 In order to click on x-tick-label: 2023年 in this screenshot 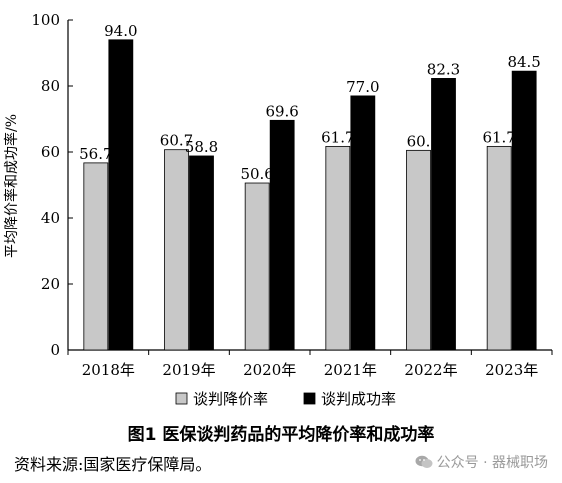, I will do `click(511, 370)`.